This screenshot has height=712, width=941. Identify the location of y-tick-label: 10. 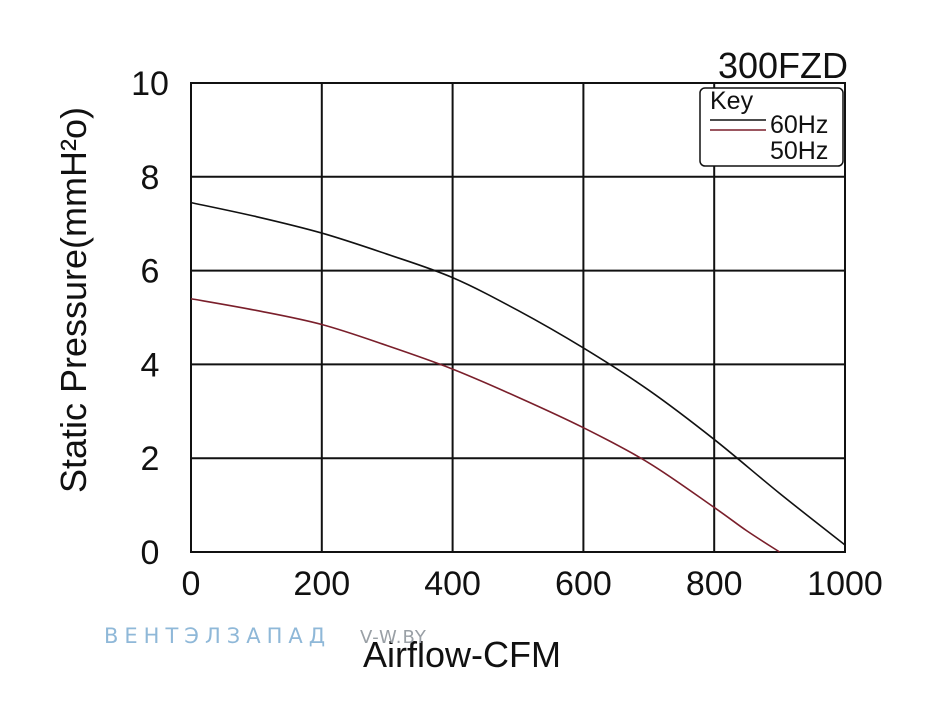
(150, 84).